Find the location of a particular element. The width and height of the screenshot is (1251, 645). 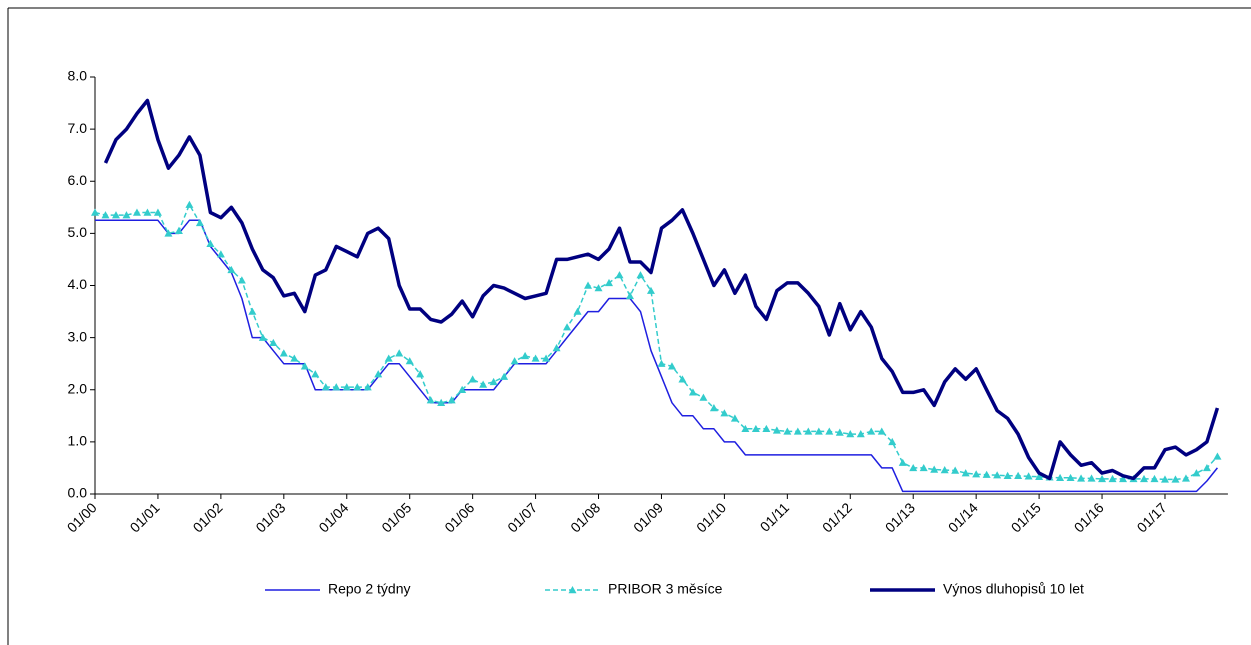

x-tick-label: 01/05 is located at coordinates (396, 517).